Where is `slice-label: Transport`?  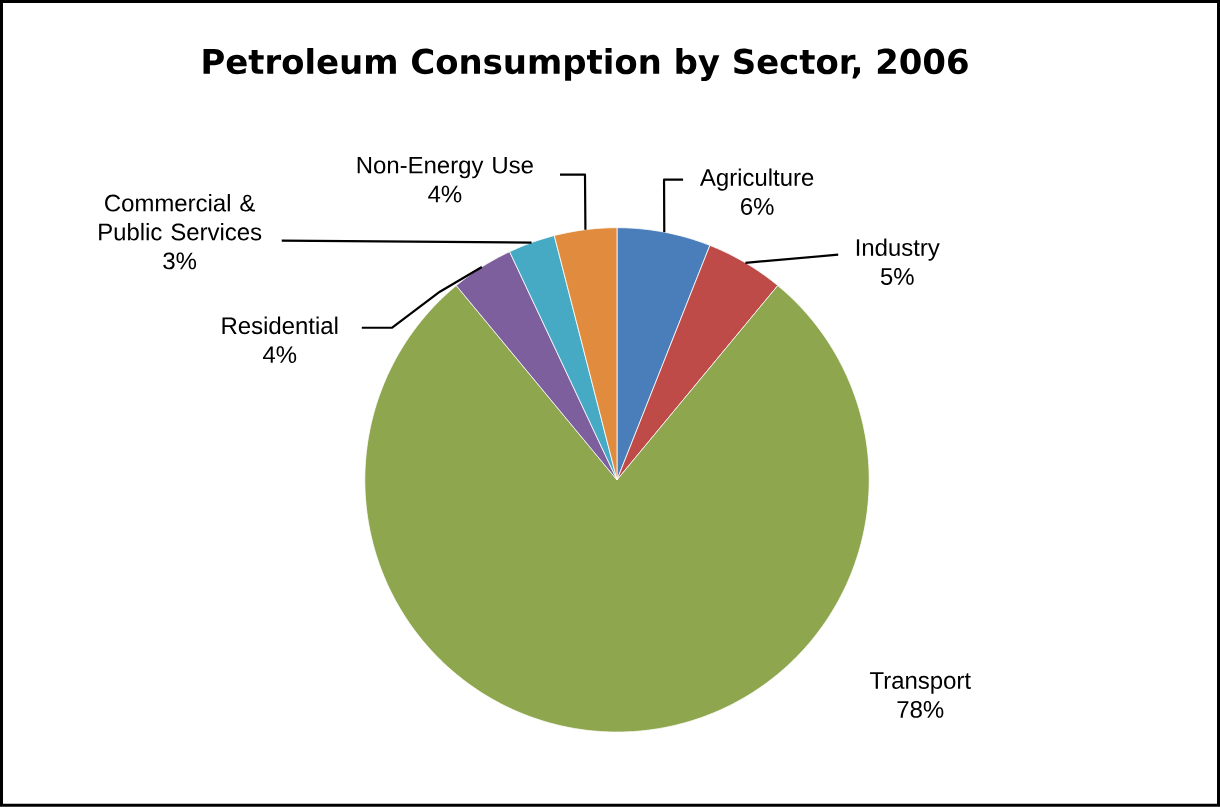
slice-label: Transport is located at coordinates (920, 683).